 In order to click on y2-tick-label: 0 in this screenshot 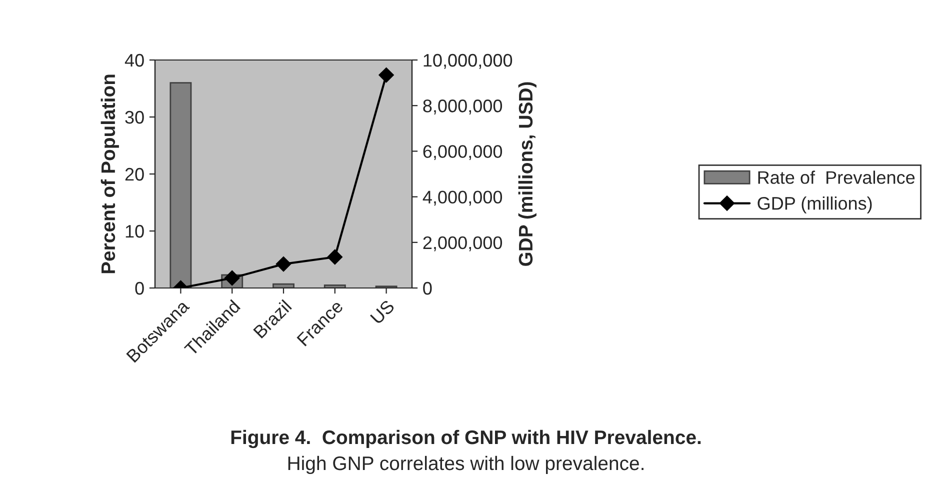, I will do `click(427, 288)`.